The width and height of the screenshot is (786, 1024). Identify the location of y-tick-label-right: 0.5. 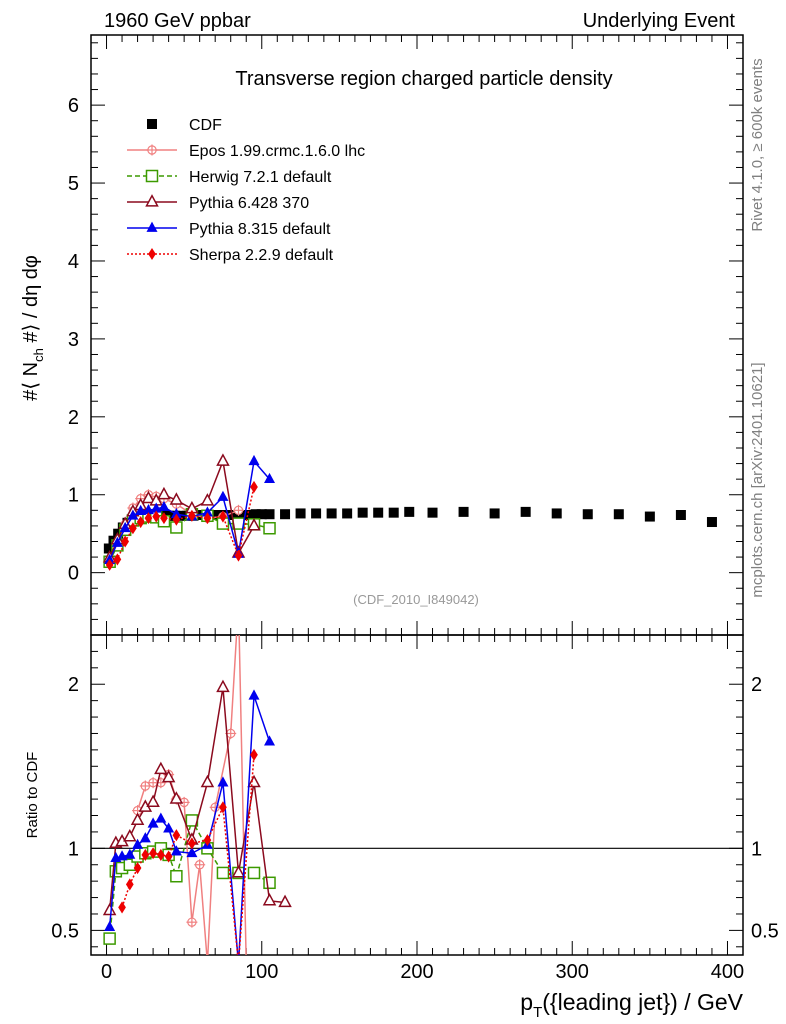
(765, 931).